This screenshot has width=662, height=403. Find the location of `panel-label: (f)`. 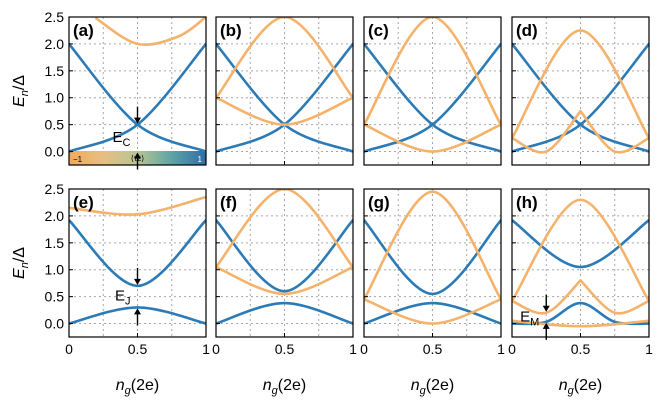

panel-label: (f) is located at coordinates (228, 202).